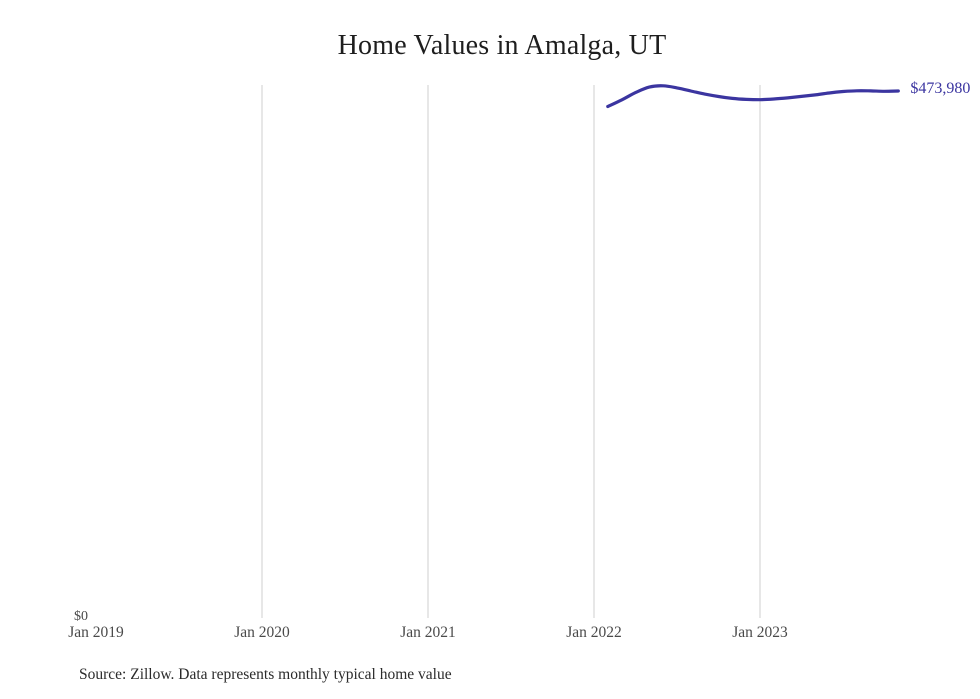 This screenshot has height=699, width=980. Describe the element at coordinates (428, 632) in the screenshot. I see `x-axis-label: Jan 2021` at that location.